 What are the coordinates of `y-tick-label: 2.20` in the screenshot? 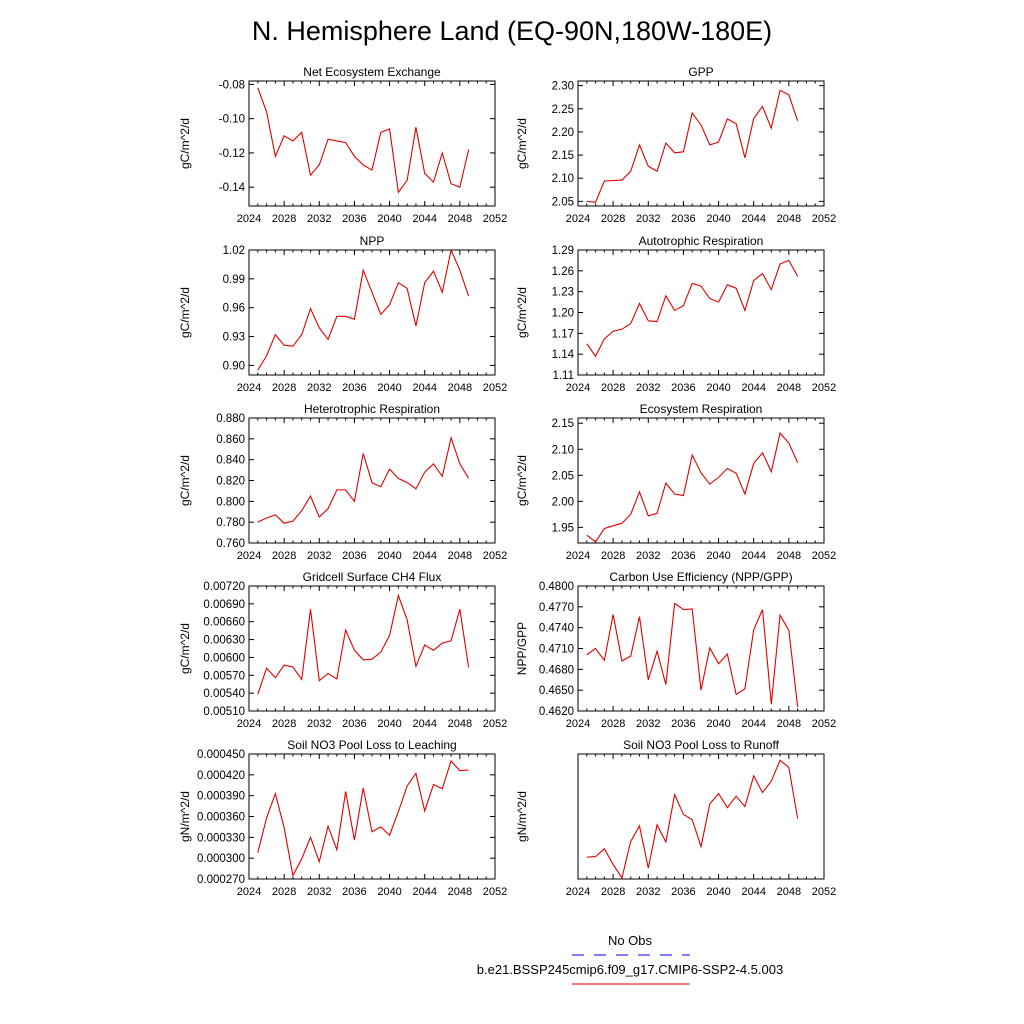 It's located at (563, 133).